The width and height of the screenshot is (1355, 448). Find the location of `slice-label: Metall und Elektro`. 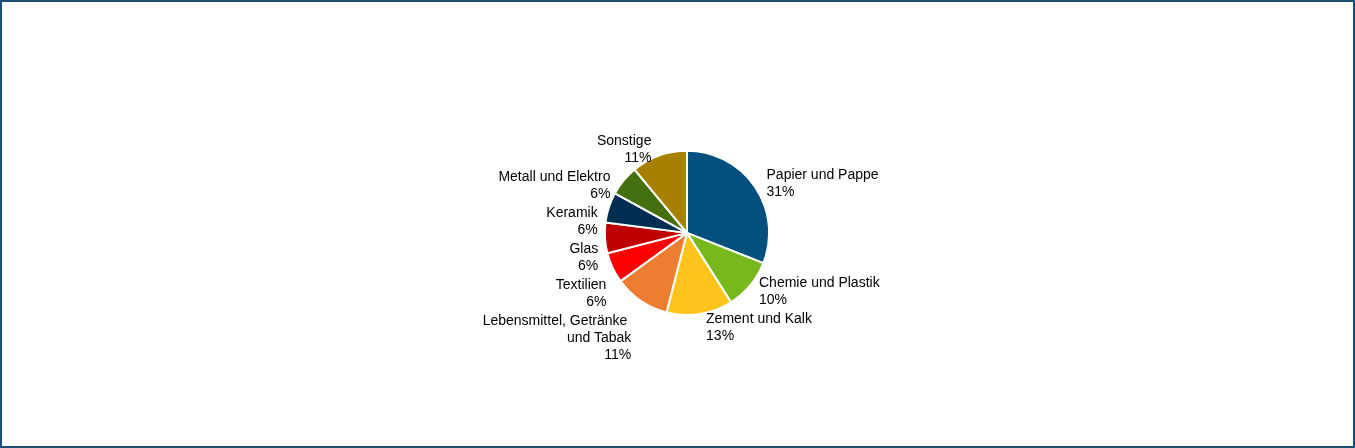

slice-label: Metall und Elektro is located at coordinates (554, 175).